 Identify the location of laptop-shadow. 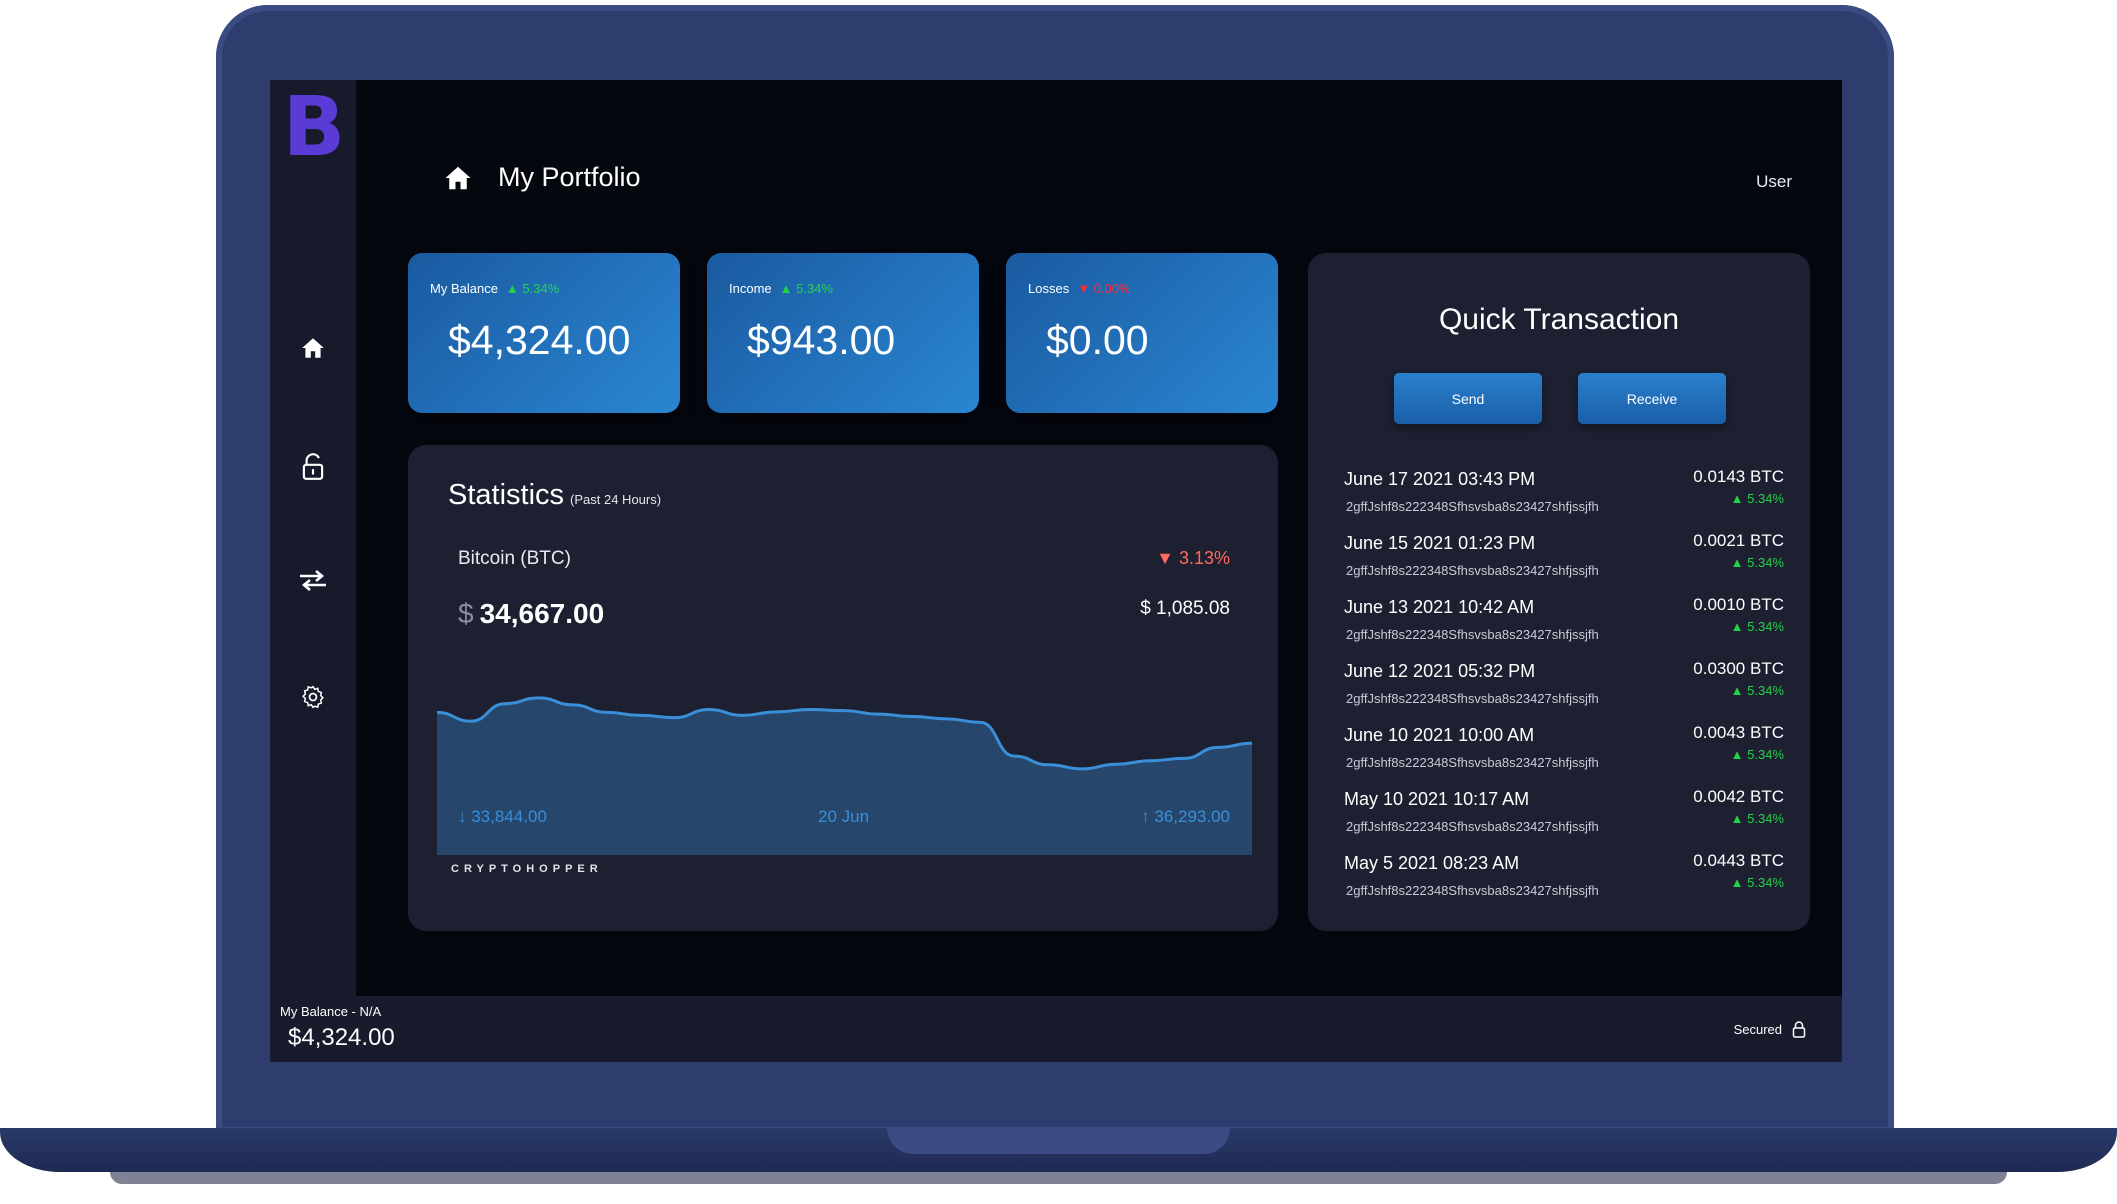
(1058, 1178).